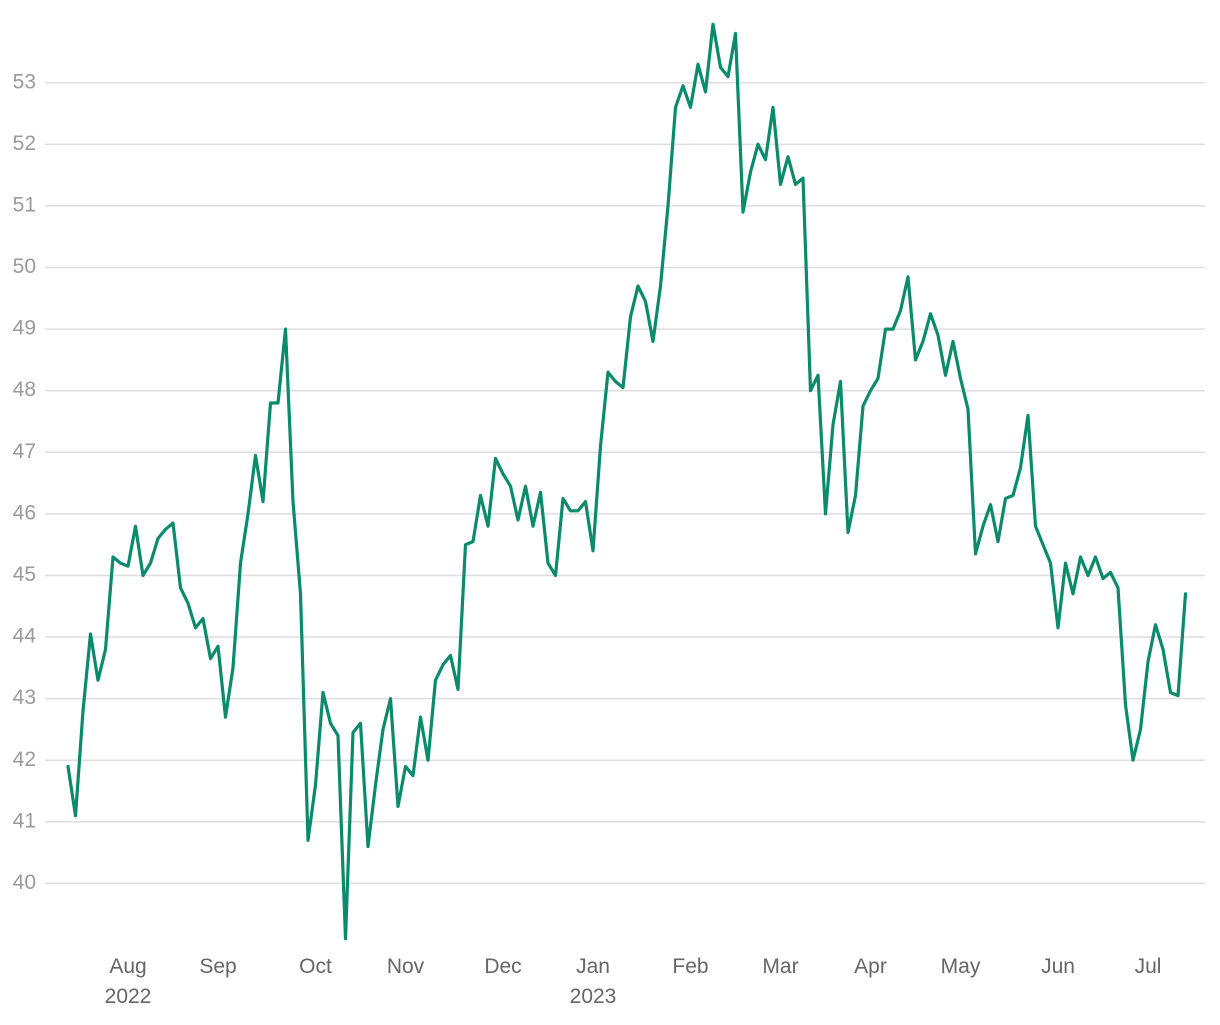 Image resolution: width=1220 pixels, height=1025 pixels. Describe the element at coordinates (502, 966) in the screenshot. I see `x-tick-label: Dec` at that location.